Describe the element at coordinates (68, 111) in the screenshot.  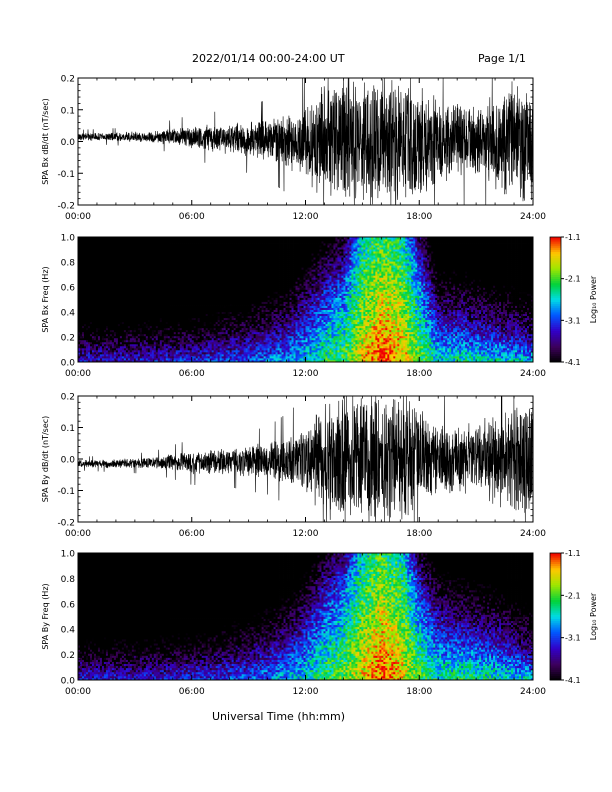
I see `y-tick-label: 0.1` at that location.